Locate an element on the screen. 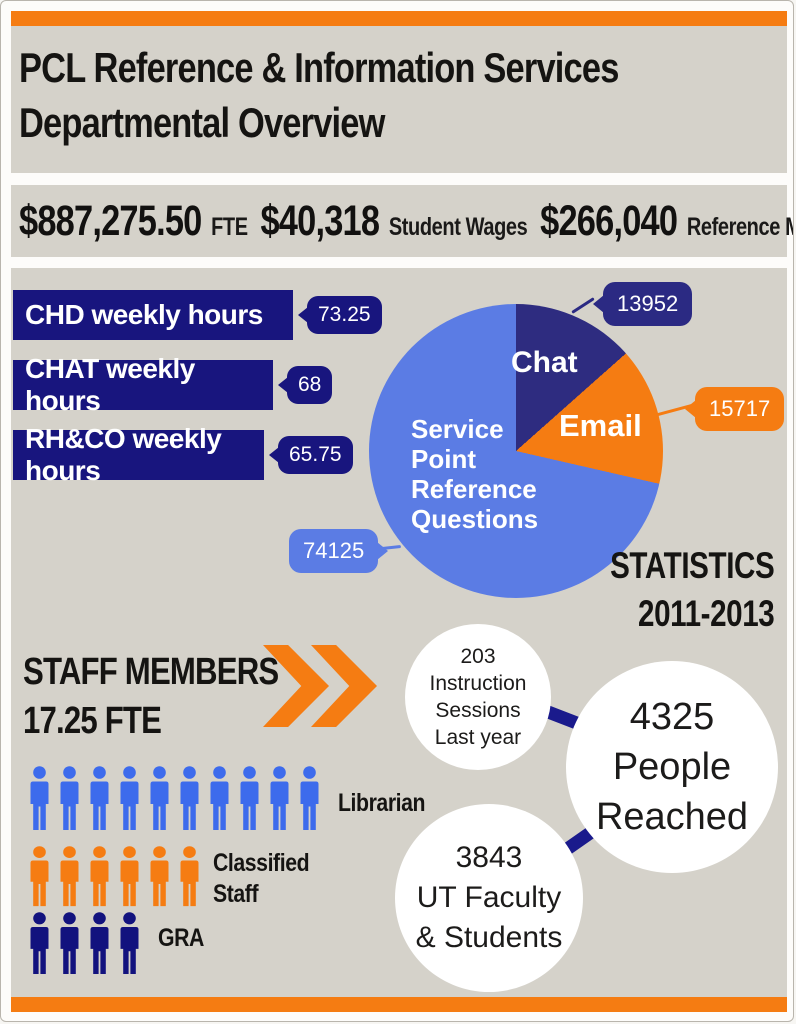 Image resolution: width=796 pixels, height=1024 pixels. weekly-hours-bar: CHD weekly hours is located at coordinates (153, 315).